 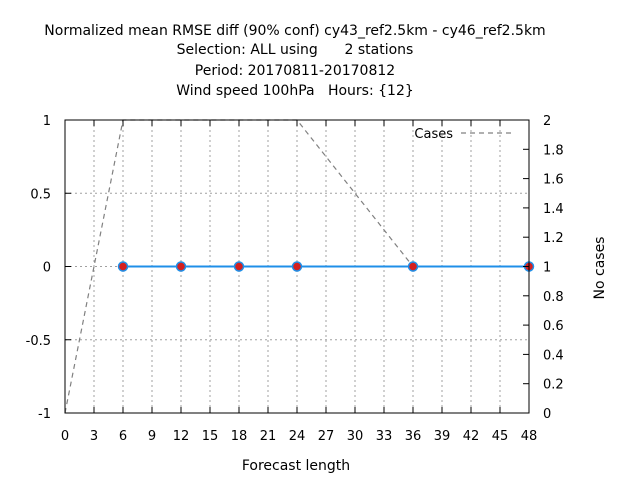 I want to click on y2-tick-label: 1.2, so click(x=553, y=238).